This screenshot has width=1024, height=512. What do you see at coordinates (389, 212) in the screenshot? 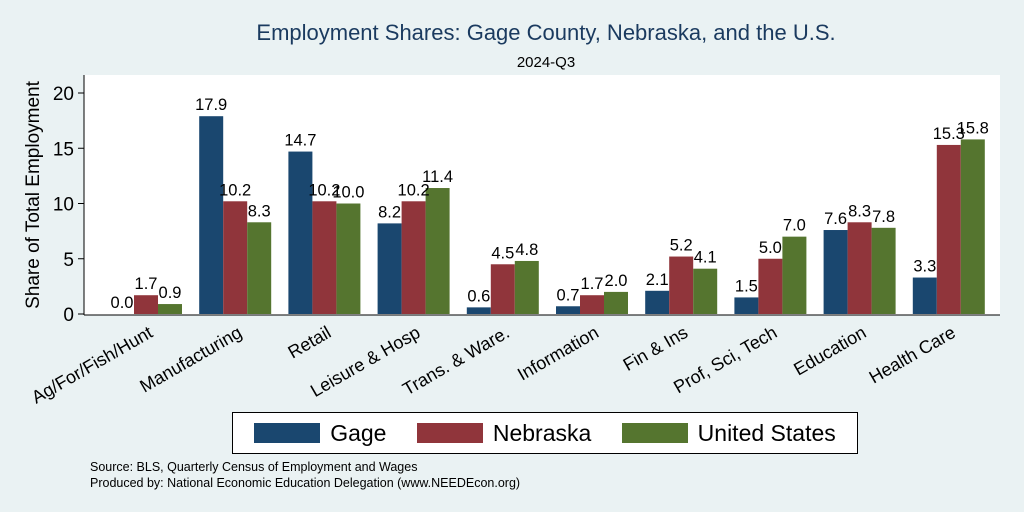
I see `value-label-gage-leisure-hosp: 8.2` at bounding box center [389, 212].